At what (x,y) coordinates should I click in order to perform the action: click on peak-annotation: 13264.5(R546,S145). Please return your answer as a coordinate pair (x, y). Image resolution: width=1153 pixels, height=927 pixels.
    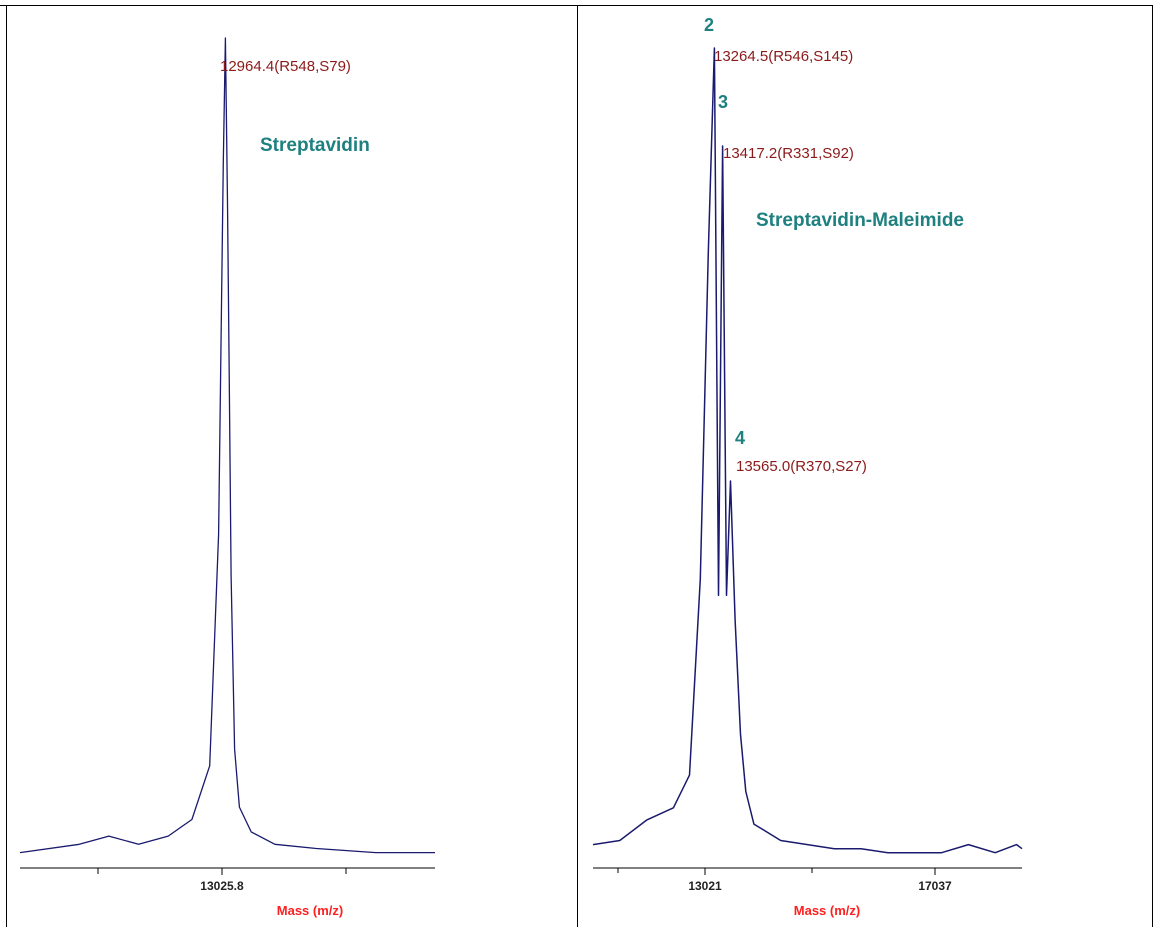
    Looking at the image, I should click on (783, 56).